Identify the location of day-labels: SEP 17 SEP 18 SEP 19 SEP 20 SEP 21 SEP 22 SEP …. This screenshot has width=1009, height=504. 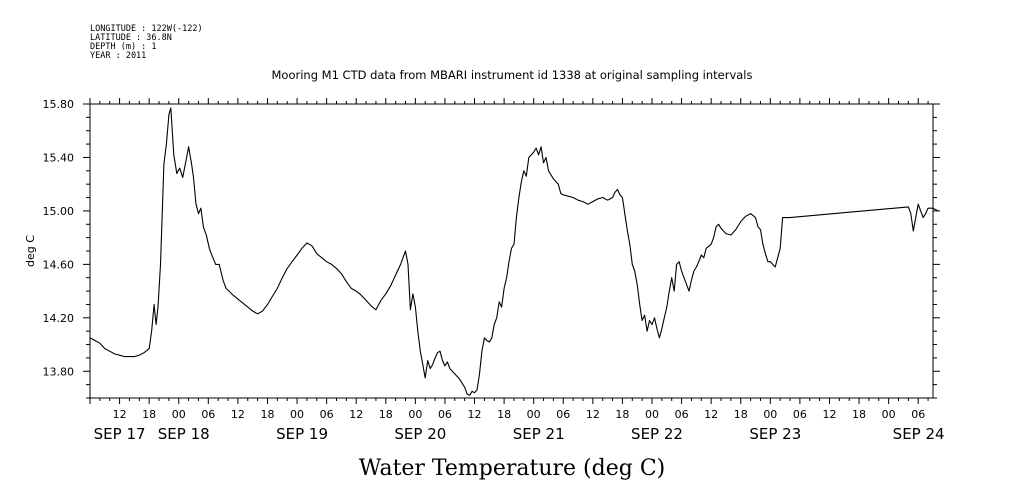
(519, 434).